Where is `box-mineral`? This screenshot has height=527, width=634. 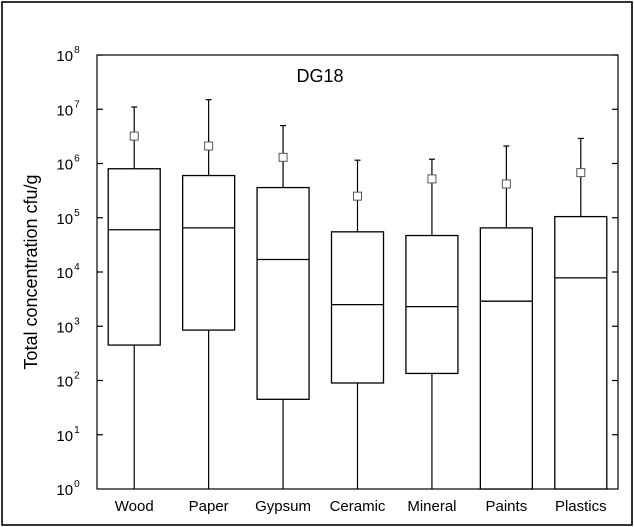 box-mineral is located at coordinates (432, 323).